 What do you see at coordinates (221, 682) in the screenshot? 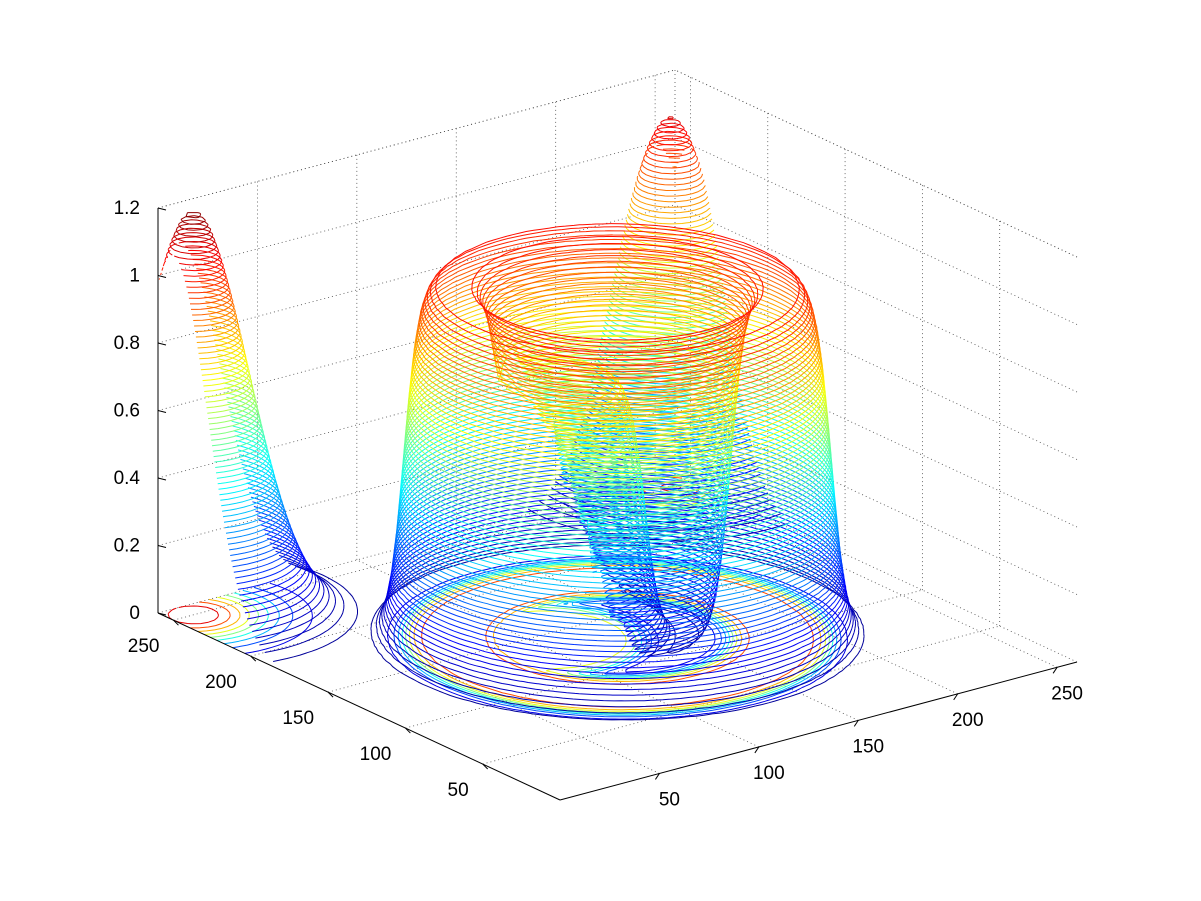
I see `y-tick-label: 200` at bounding box center [221, 682].